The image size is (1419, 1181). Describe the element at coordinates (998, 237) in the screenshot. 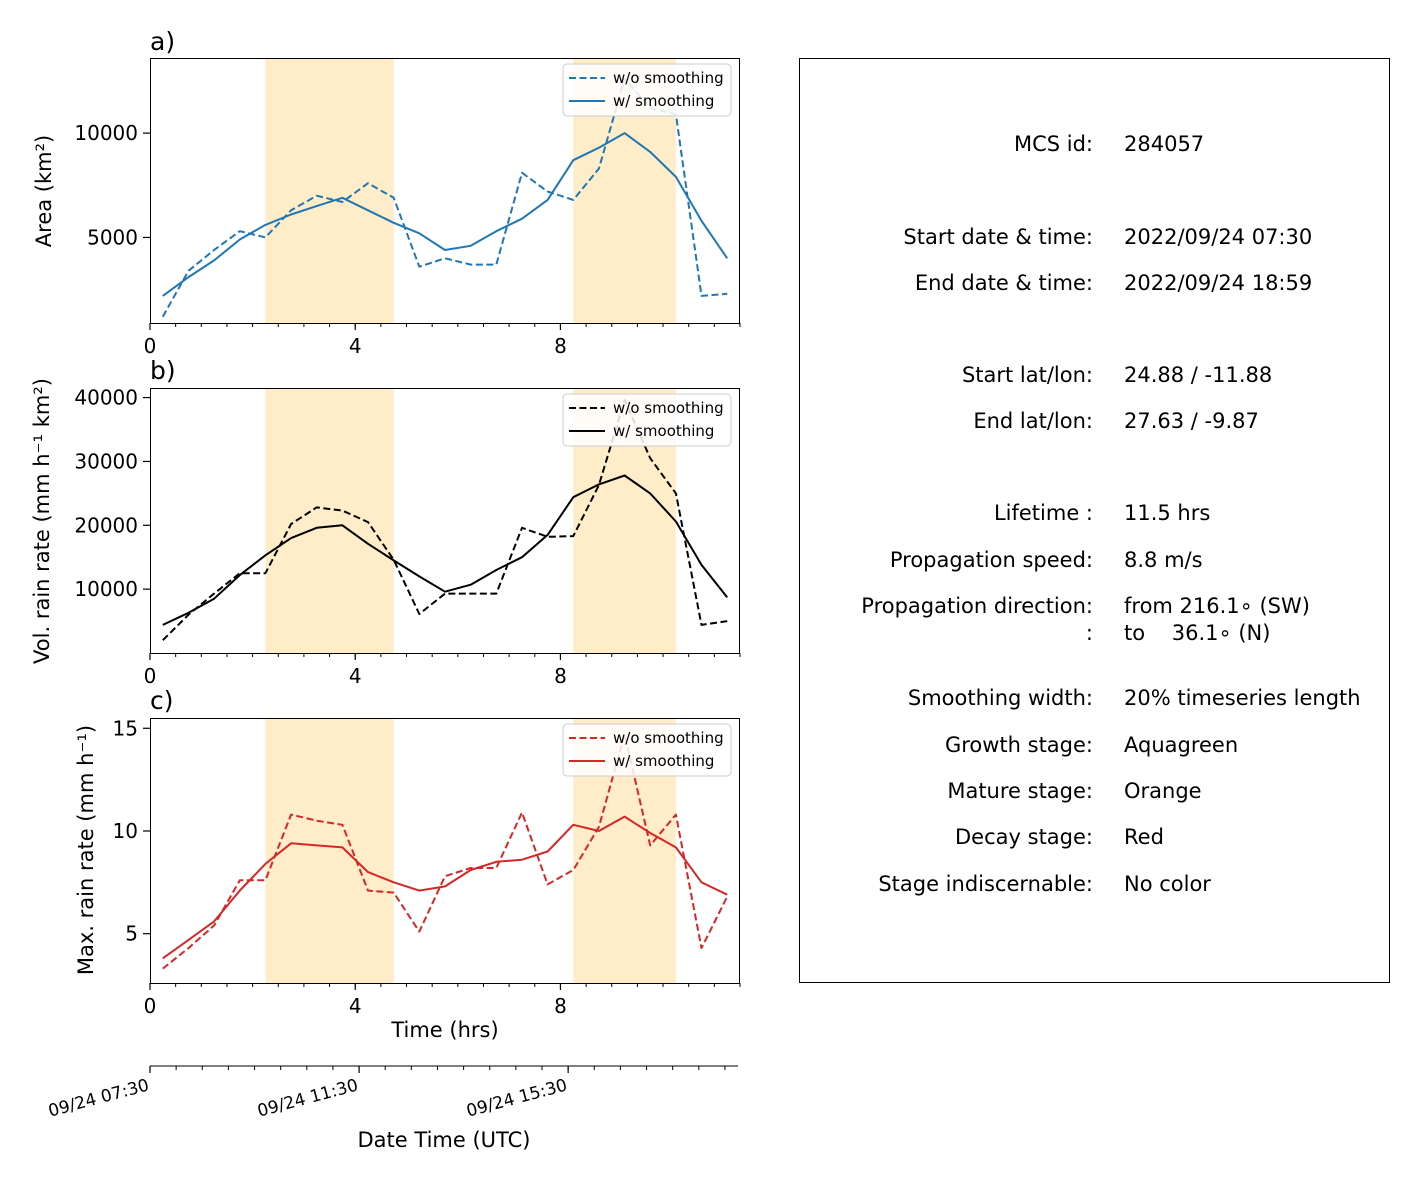

I see `info-key: Start date & time:` at that location.